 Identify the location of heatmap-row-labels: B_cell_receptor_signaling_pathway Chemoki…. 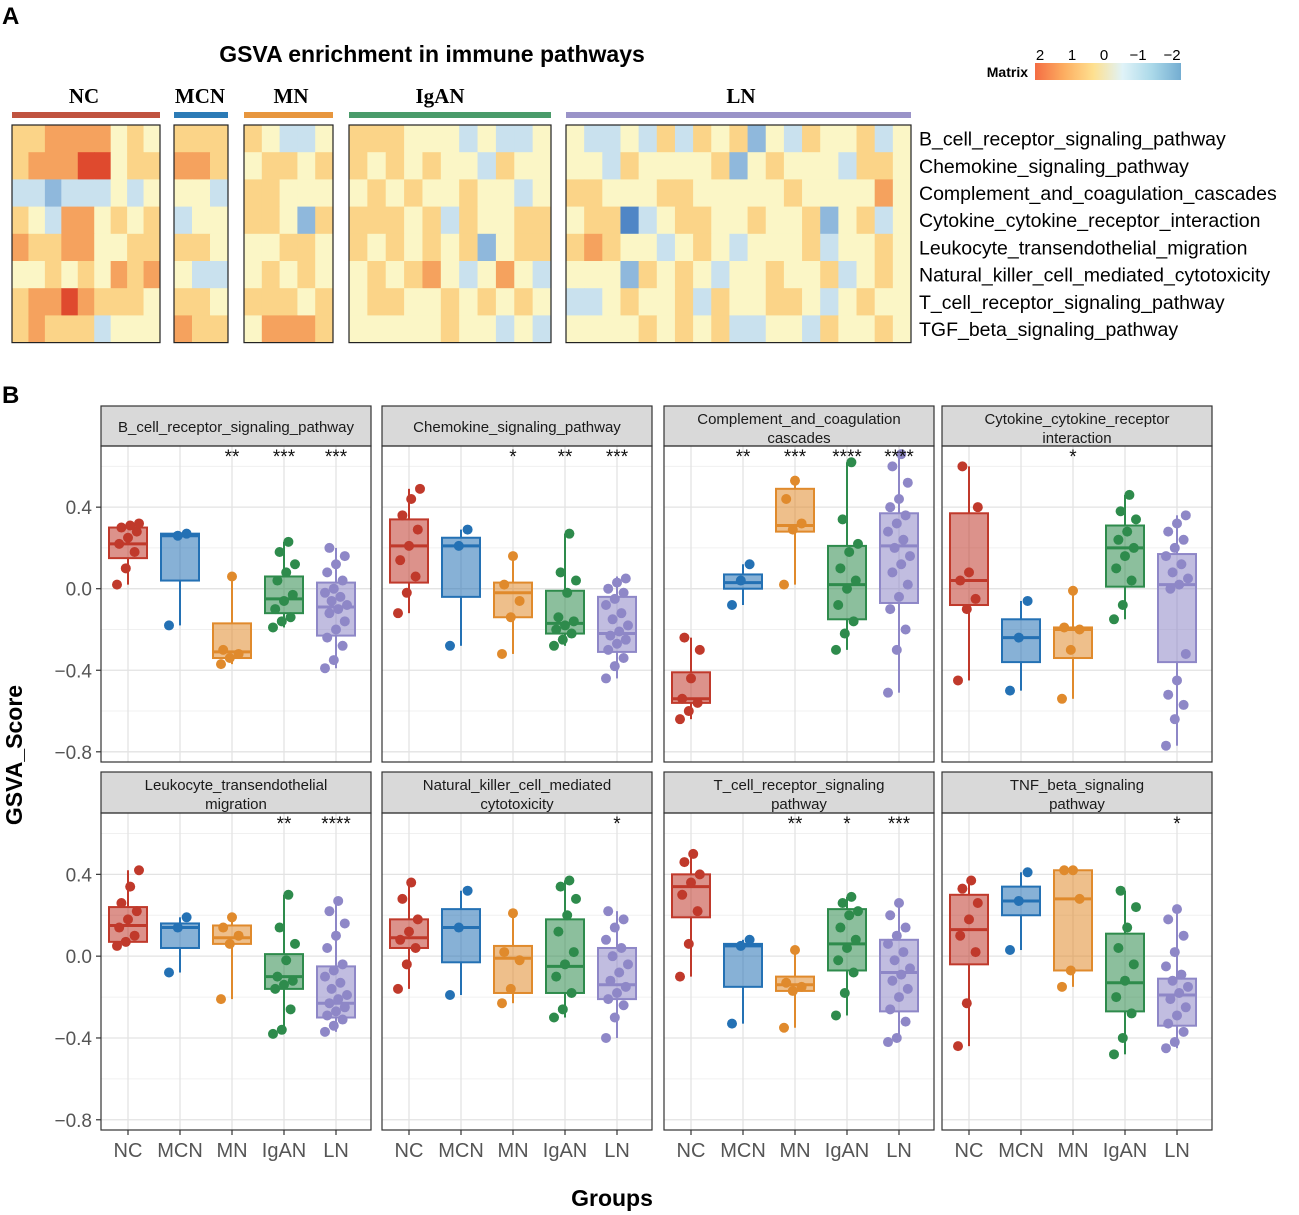
(1098, 235).